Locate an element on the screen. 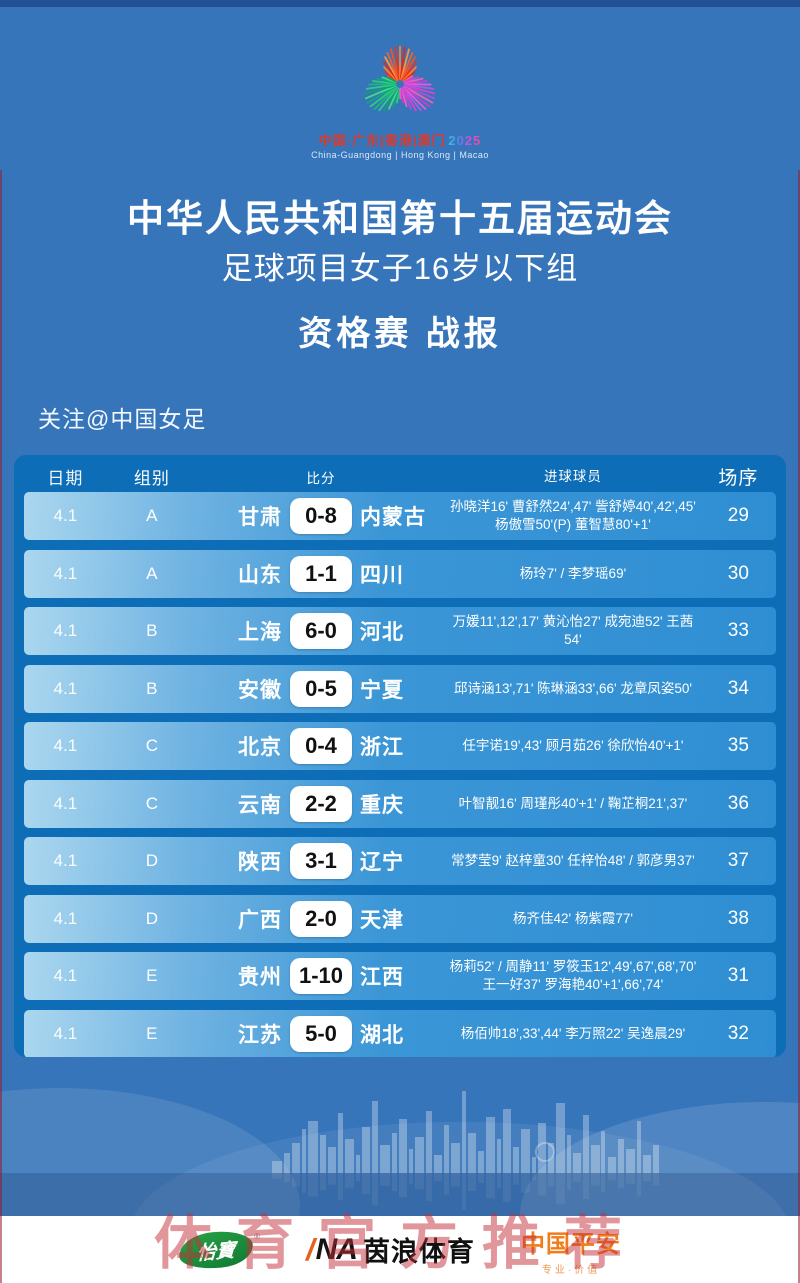 Image resolution: width=800 pixels, height=1283 pixels. away-team: 天津 is located at coordinates (382, 920).